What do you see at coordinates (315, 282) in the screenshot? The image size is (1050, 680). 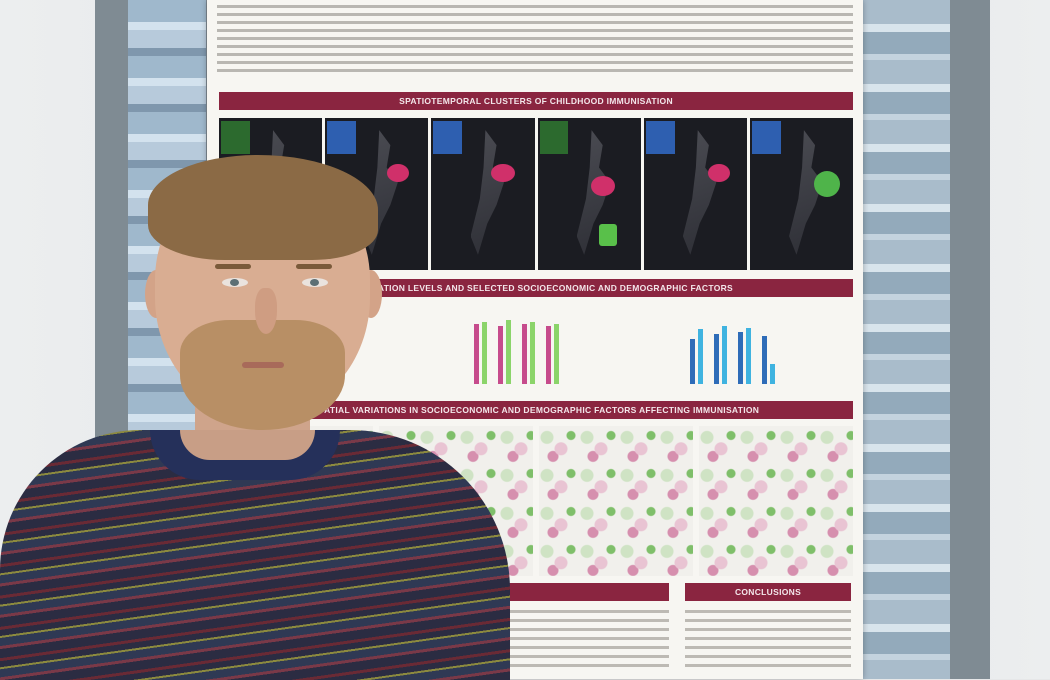 I see `right-eye` at bounding box center [315, 282].